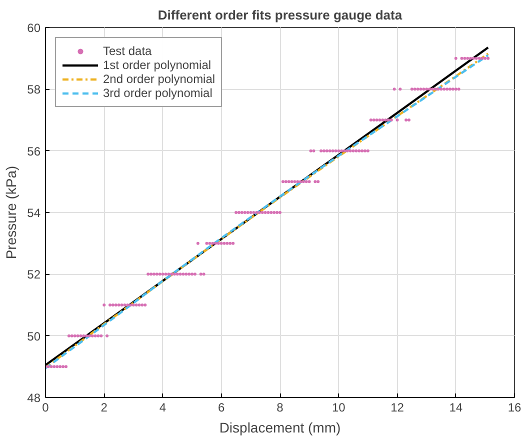 Image resolution: width=524 pixels, height=438 pixels. I want to click on x-tick-label: 10, so click(339, 407).